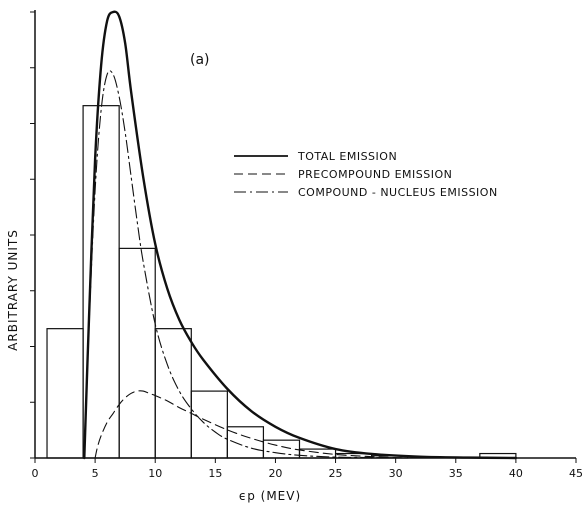 This screenshot has height=514, width=588. What do you see at coordinates (307, 469) in the screenshot?
I see `x-ticks: 0 5 10 15 20 25 30 35 40 45` at bounding box center [307, 469].